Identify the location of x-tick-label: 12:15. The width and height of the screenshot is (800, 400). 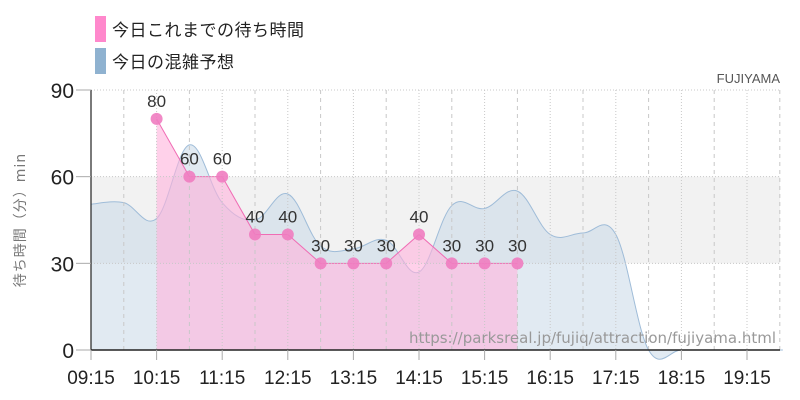
(288, 378).